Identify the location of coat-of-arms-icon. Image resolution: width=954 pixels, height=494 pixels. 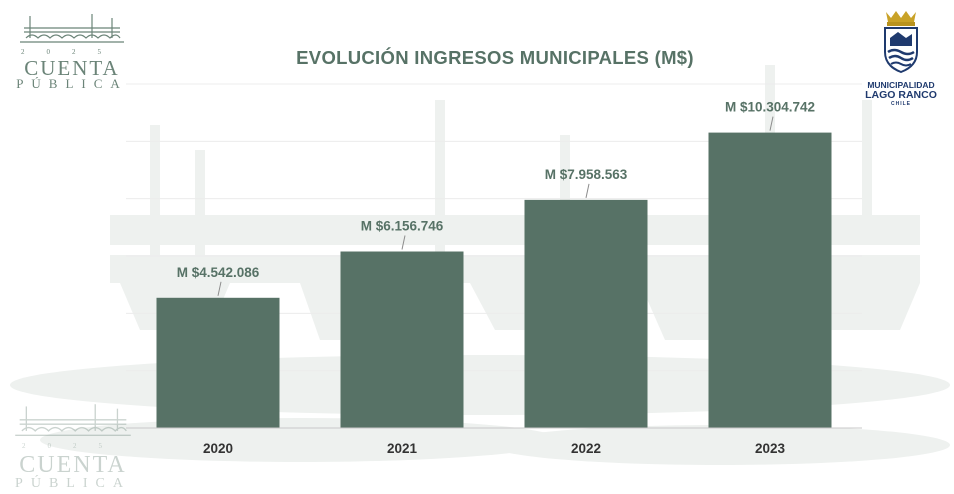
(901, 42).